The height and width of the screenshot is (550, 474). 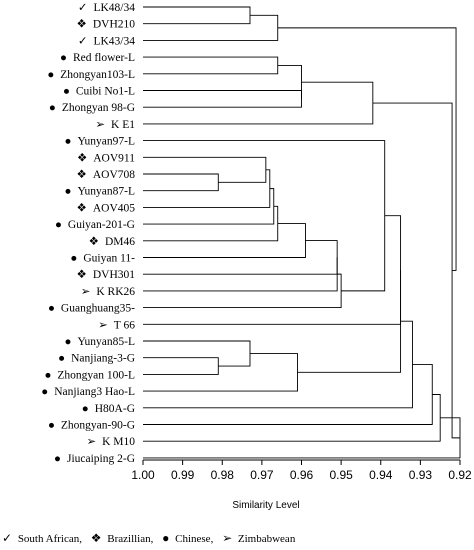 What do you see at coordinates (114, 41) in the screenshot?
I see `leaf-label-lk43-34: LK43/34` at bounding box center [114, 41].